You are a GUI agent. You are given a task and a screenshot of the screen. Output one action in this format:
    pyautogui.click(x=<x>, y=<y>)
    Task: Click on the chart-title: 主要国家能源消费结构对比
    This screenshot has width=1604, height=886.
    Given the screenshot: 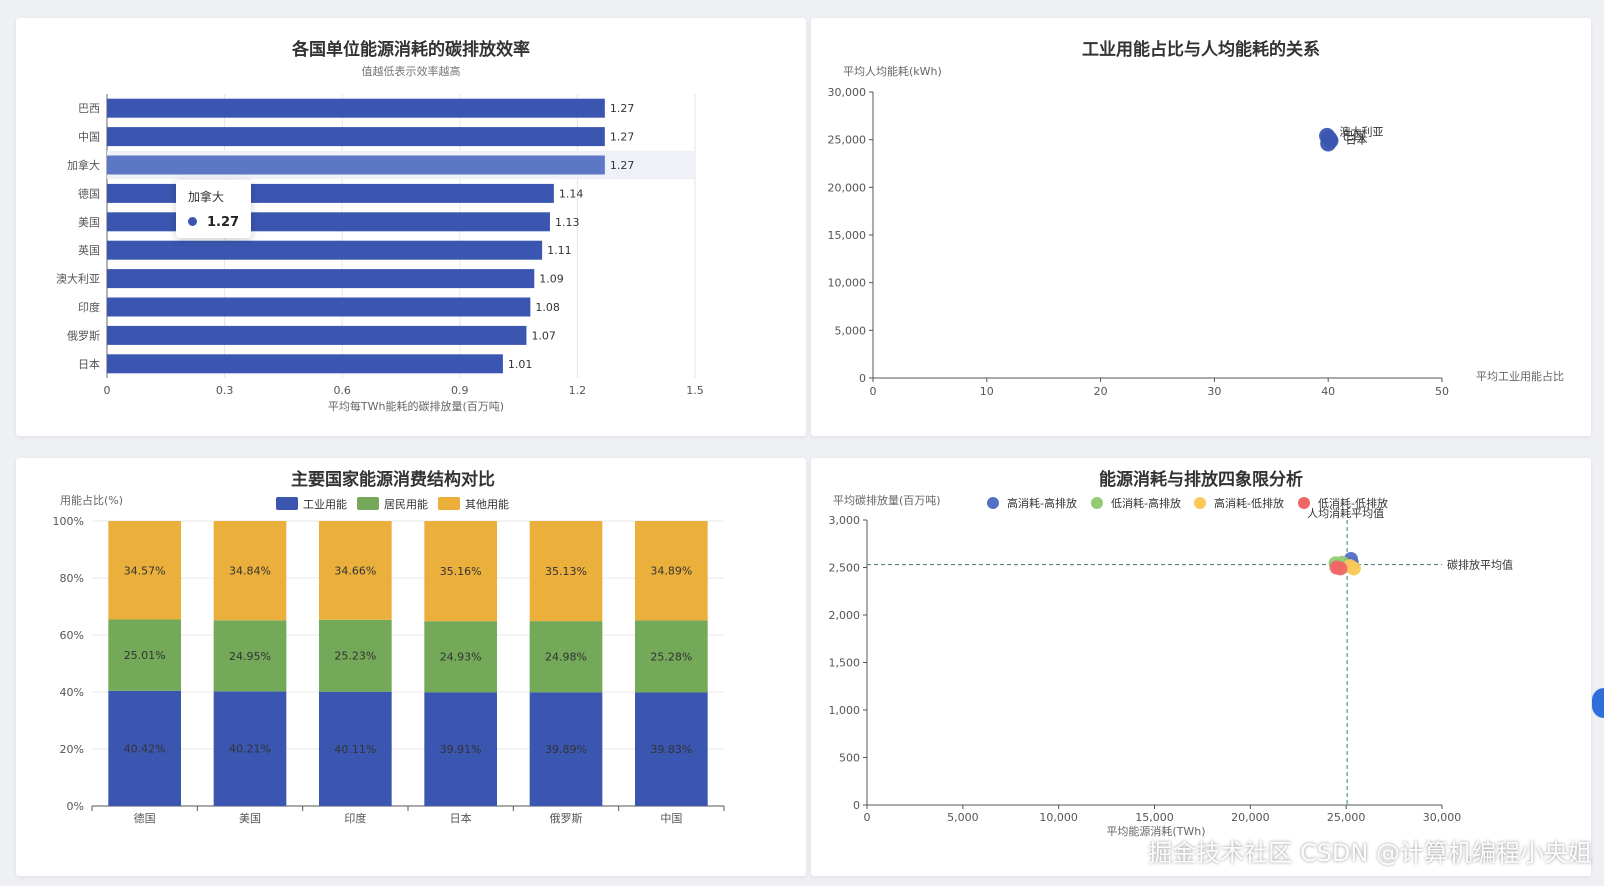 What is the action you would take?
    pyautogui.click(x=393, y=479)
    